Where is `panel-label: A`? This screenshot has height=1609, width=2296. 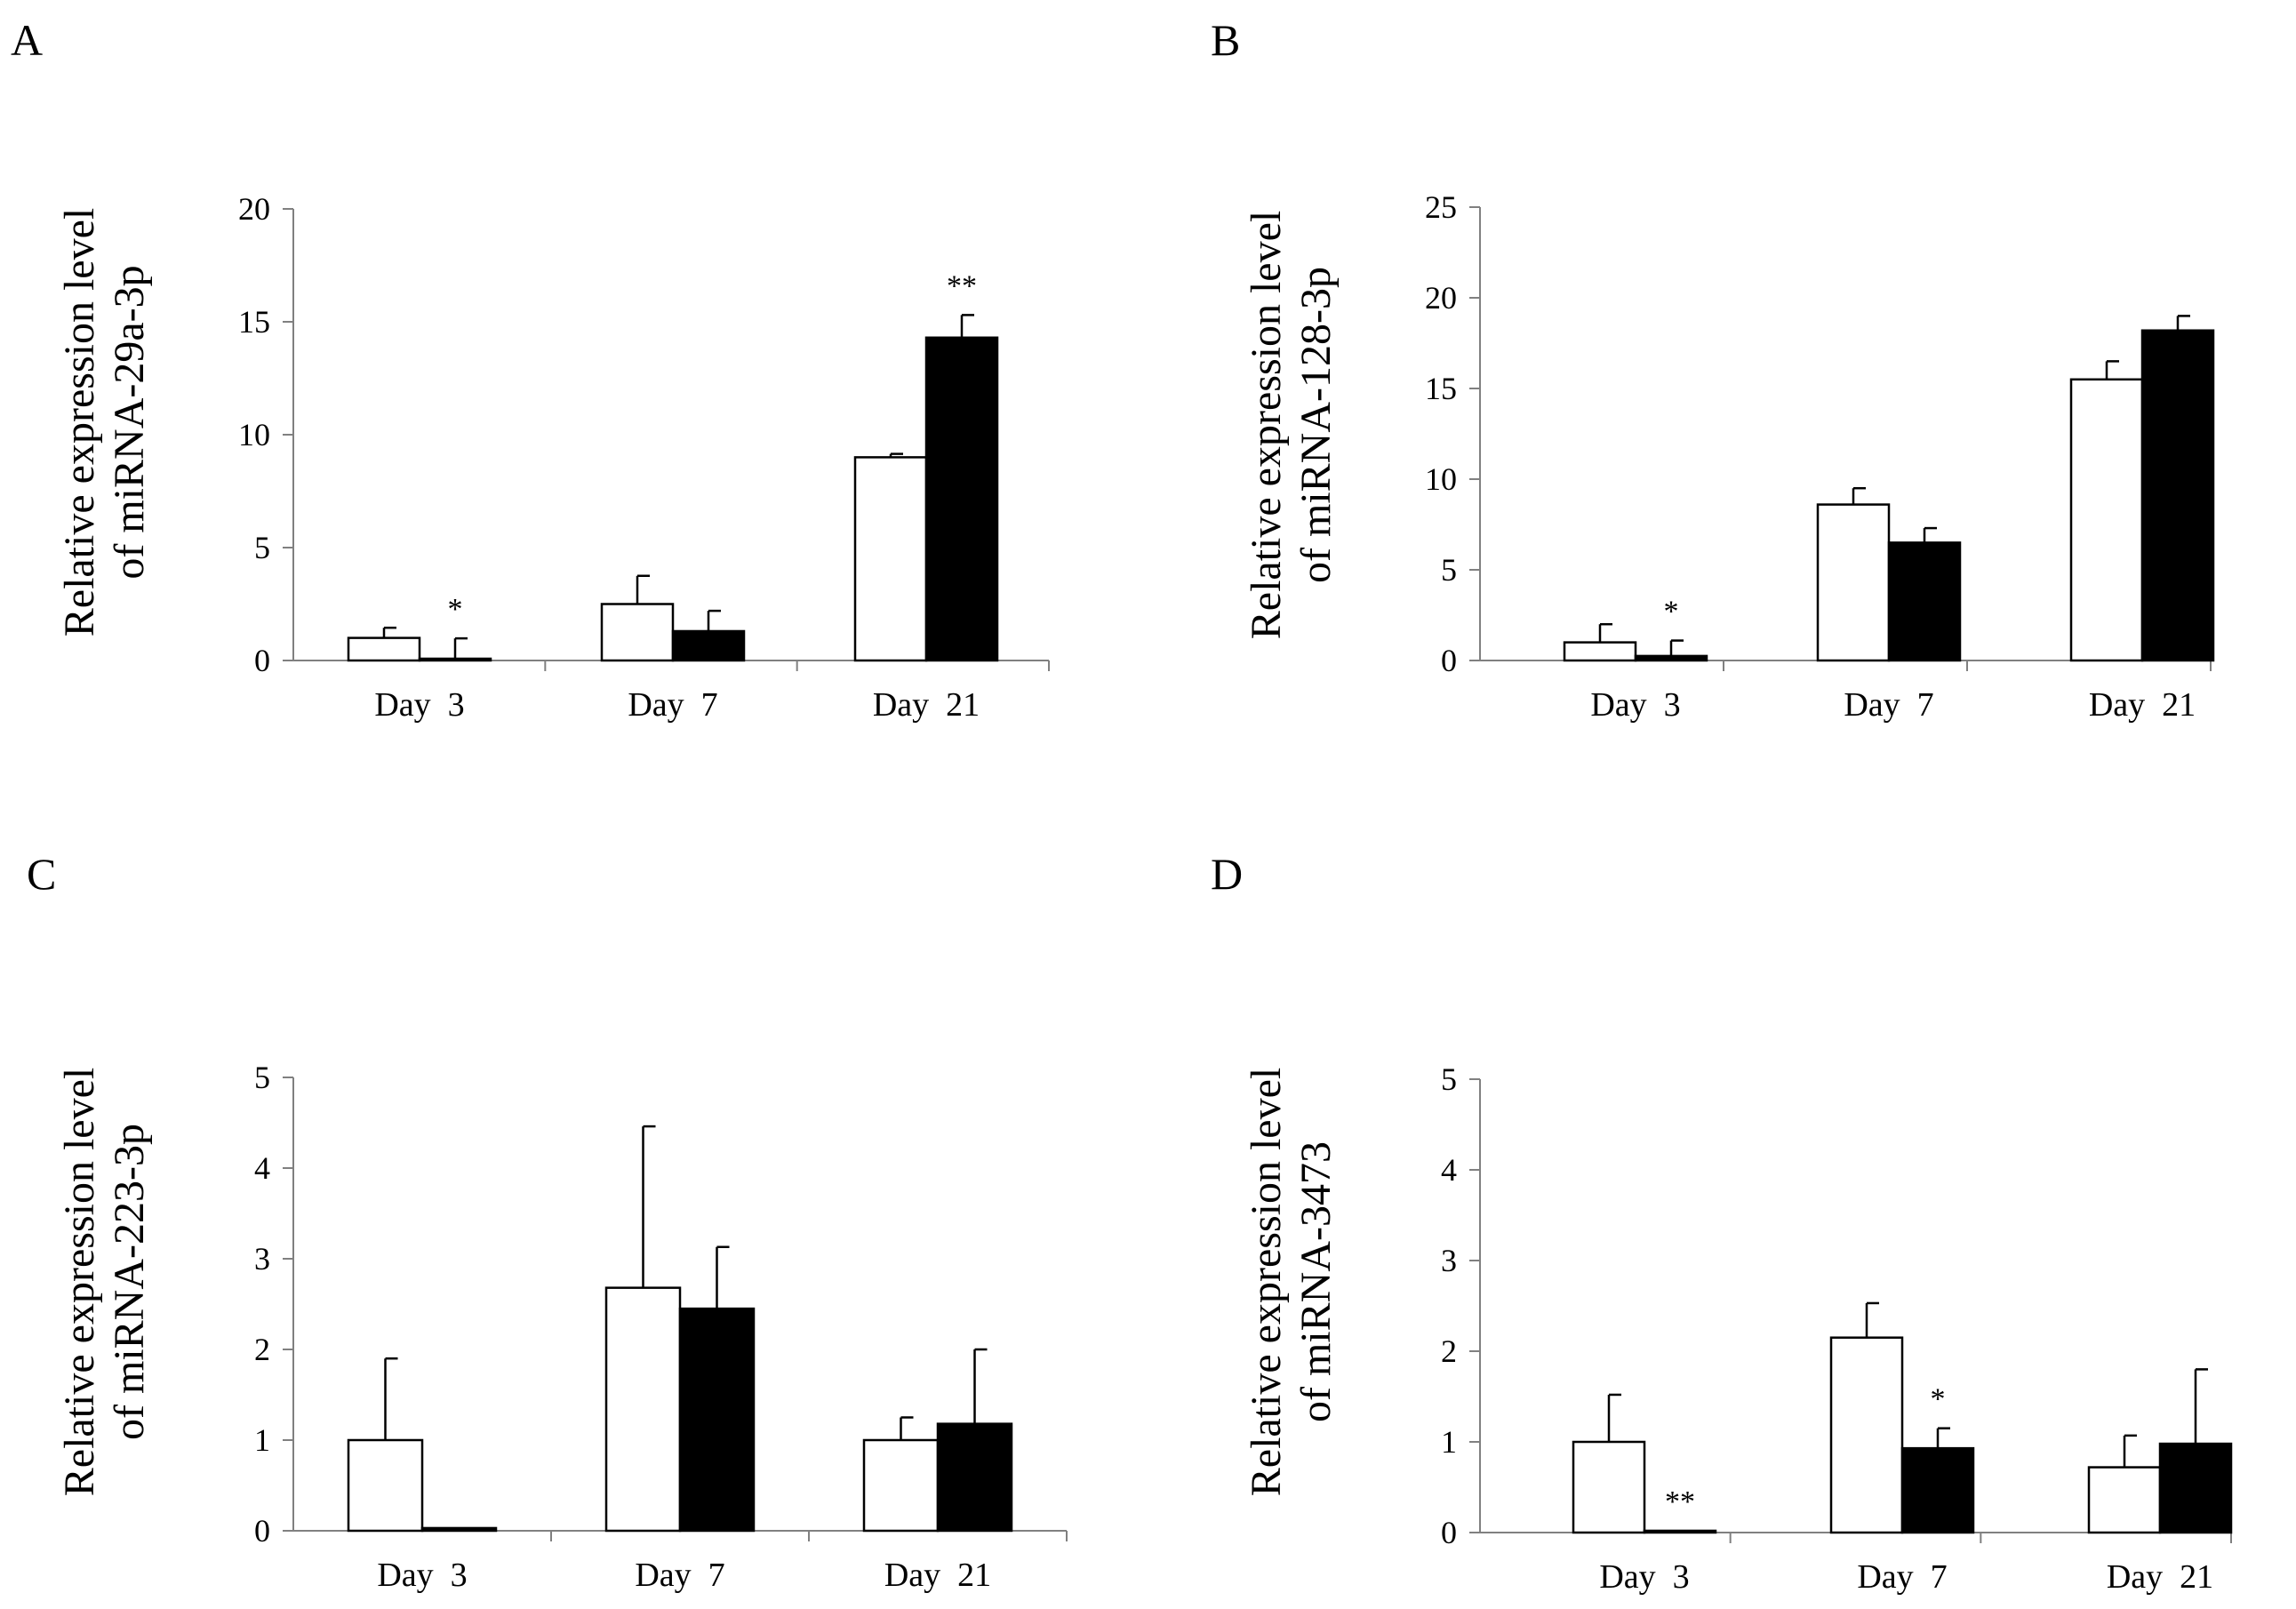 panel-label: A is located at coordinates (27, 40).